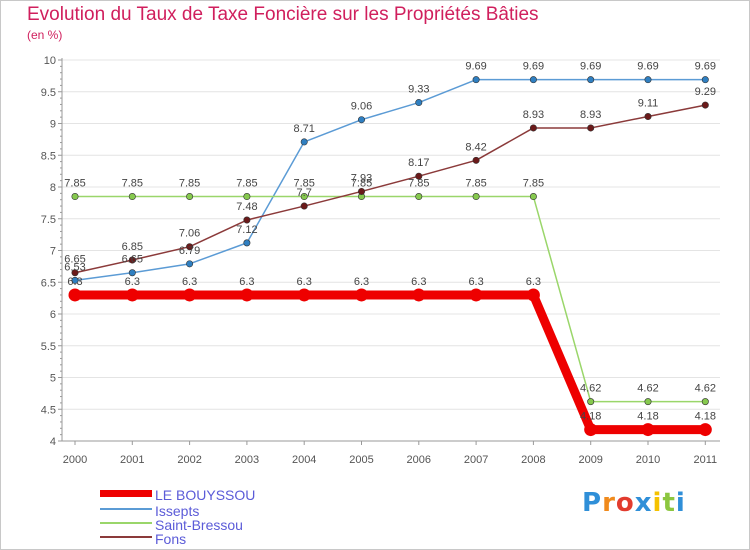 The height and width of the screenshot is (550, 750). Describe the element at coordinates (53, 442) in the screenshot. I see `y-tick-label: 4` at that location.